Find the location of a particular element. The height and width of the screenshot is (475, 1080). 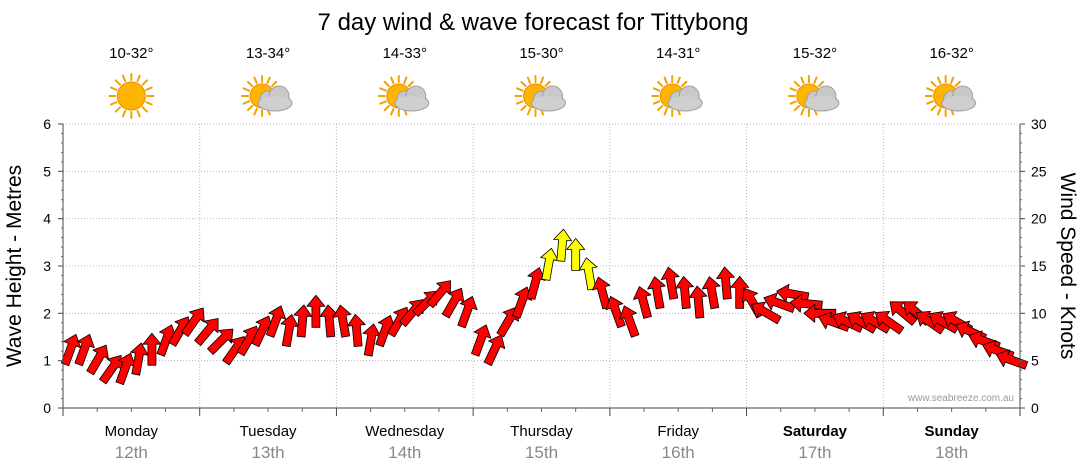

day-date: 18th is located at coordinates (951, 452).